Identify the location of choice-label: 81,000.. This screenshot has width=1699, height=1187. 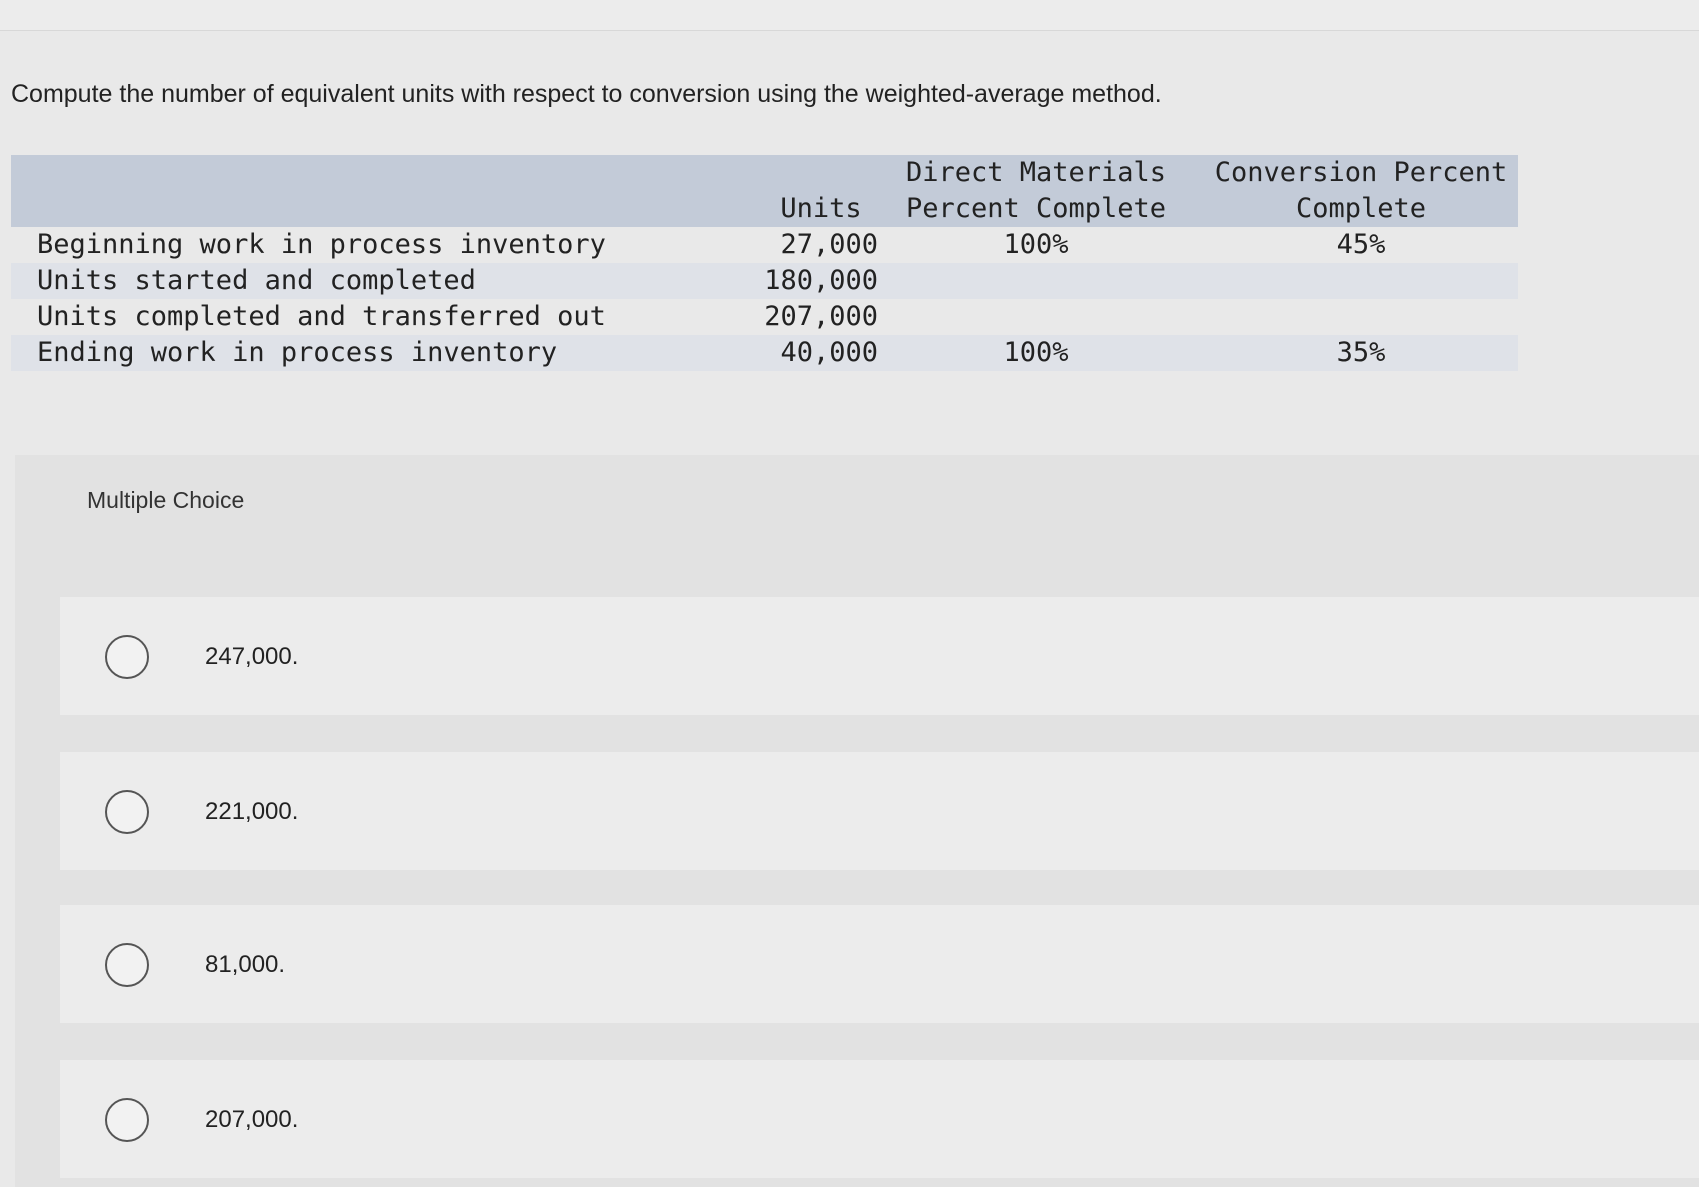
(245, 964).